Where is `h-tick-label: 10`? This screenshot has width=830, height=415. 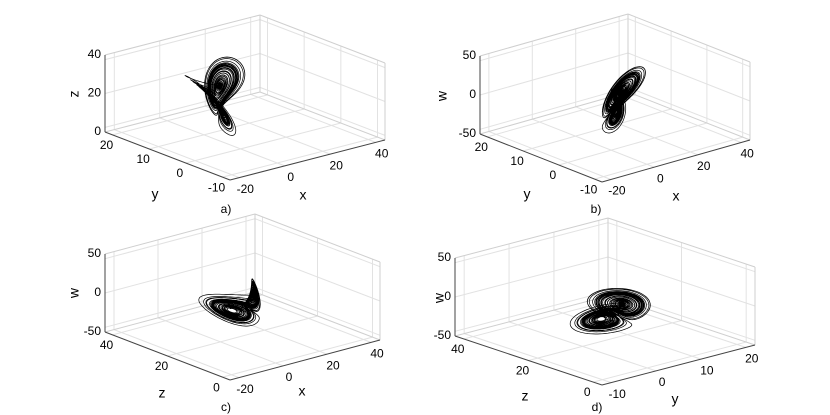
h-tick-label: 10 is located at coordinates (707, 370).